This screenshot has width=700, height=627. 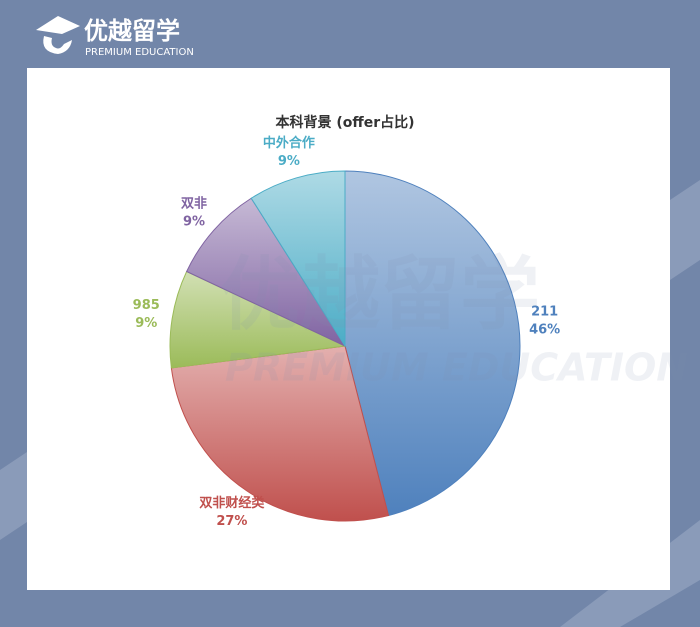 What do you see at coordinates (544, 329) in the screenshot?
I see `slice-value-label: 46%` at bounding box center [544, 329].